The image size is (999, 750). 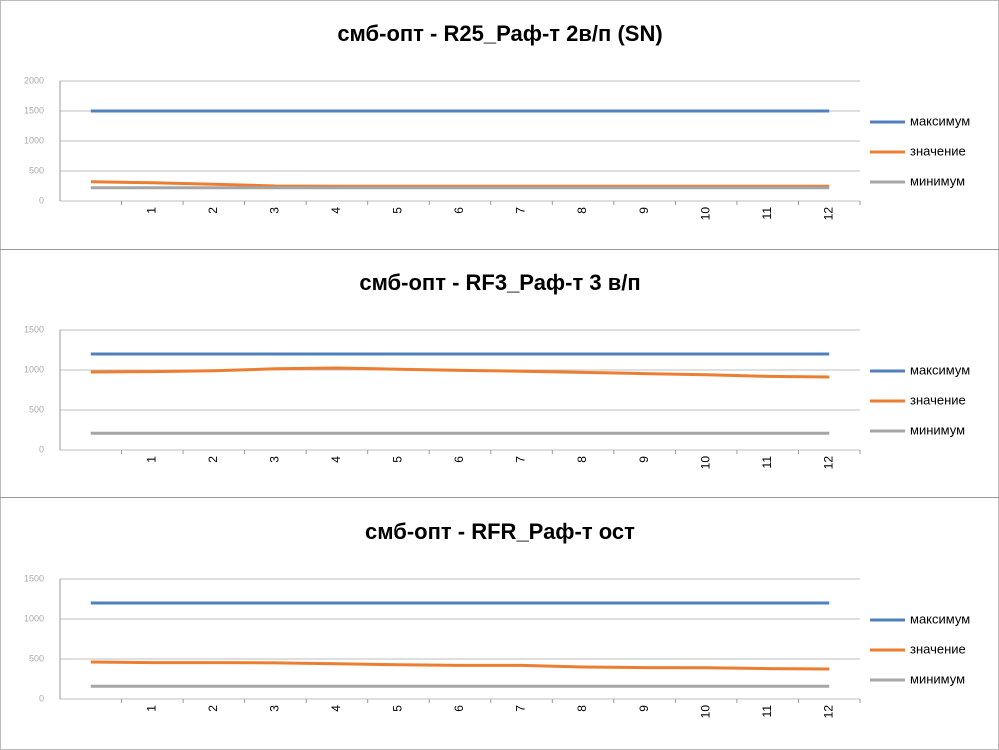 I want to click on chart-title: смб-опт - RF3_Раф-т 3 в/п, so click(x=499, y=282).